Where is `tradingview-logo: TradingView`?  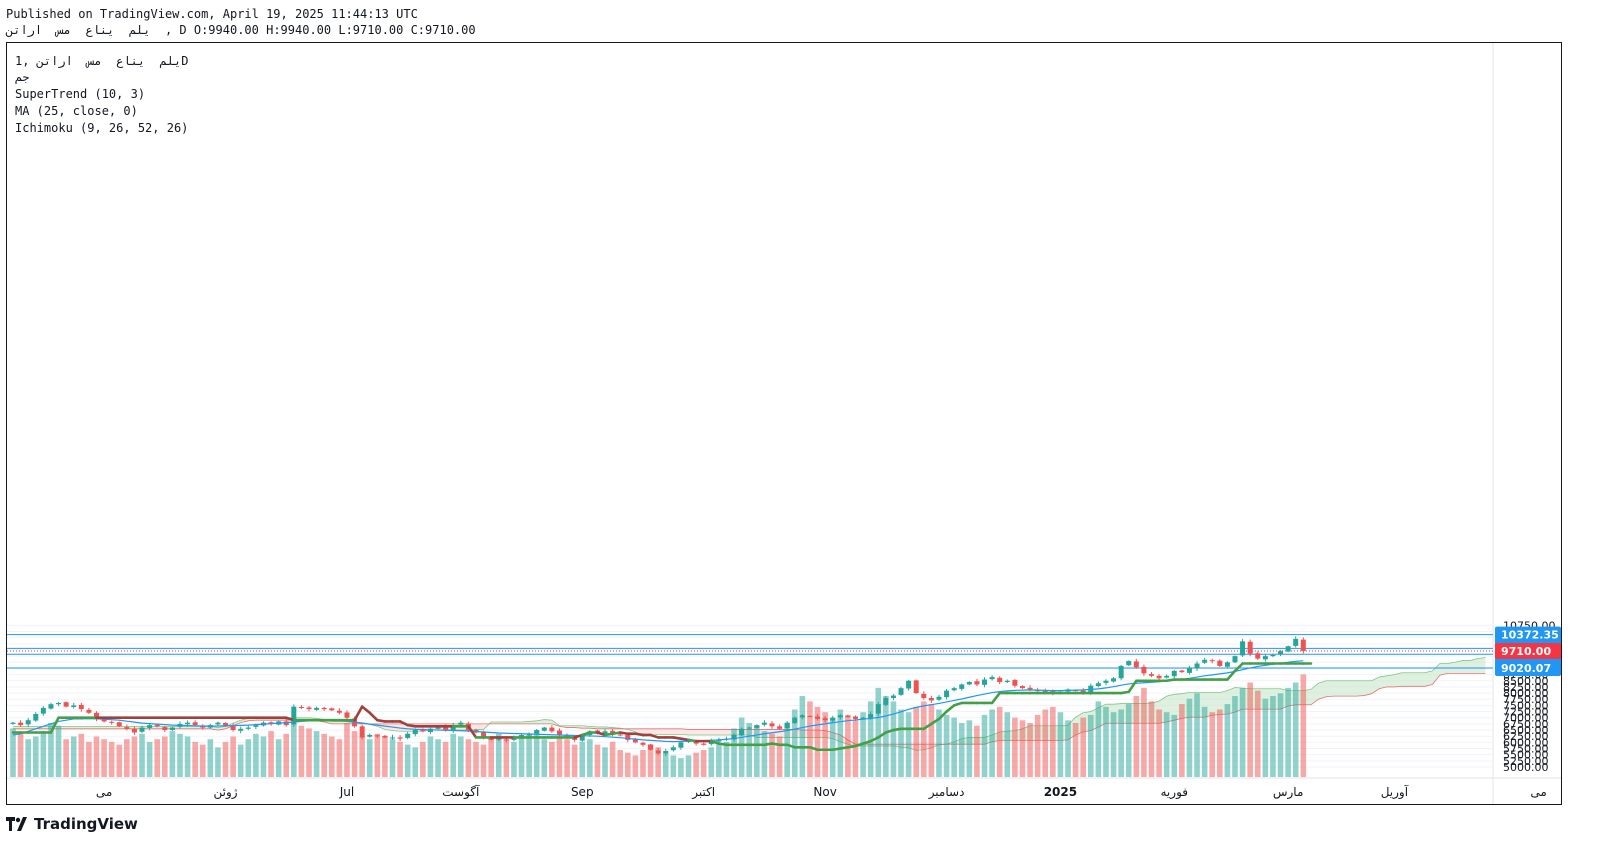
tradingview-logo: TradingView is located at coordinates (72, 824).